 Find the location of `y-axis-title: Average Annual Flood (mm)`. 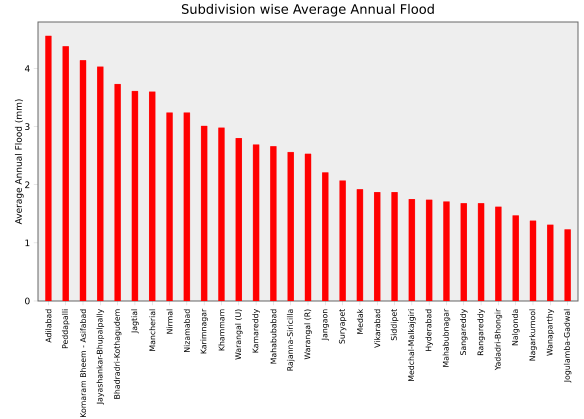

y-axis-title: Average Annual Flood (mm) is located at coordinates (19, 161).